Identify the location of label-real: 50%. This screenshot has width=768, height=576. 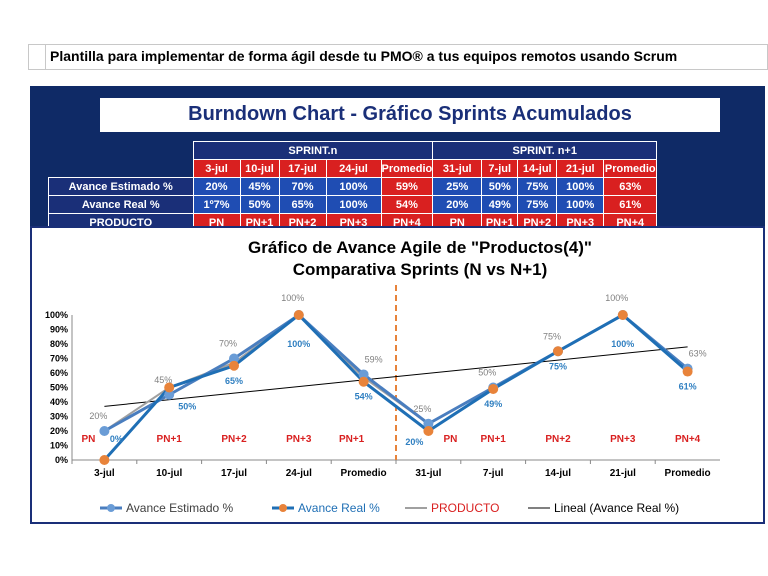
(187, 407).